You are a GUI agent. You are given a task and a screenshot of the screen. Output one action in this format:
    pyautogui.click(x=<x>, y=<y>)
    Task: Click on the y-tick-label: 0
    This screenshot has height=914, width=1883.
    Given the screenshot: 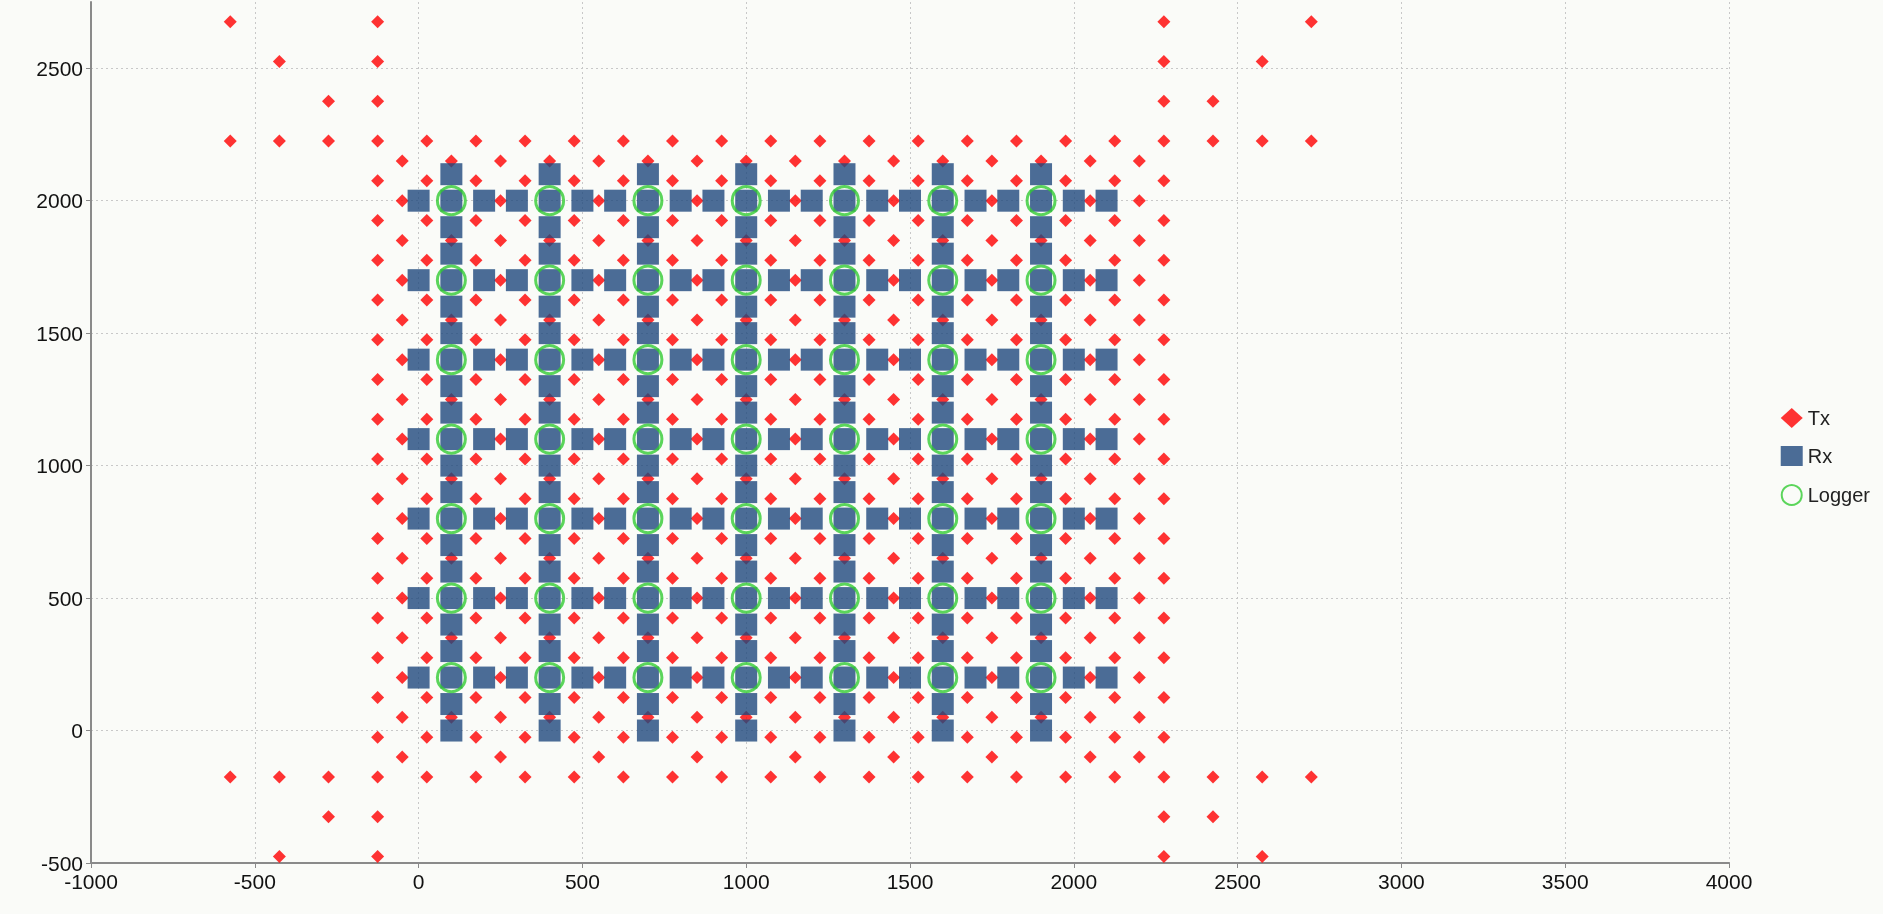 What is the action you would take?
    pyautogui.click(x=77, y=731)
    